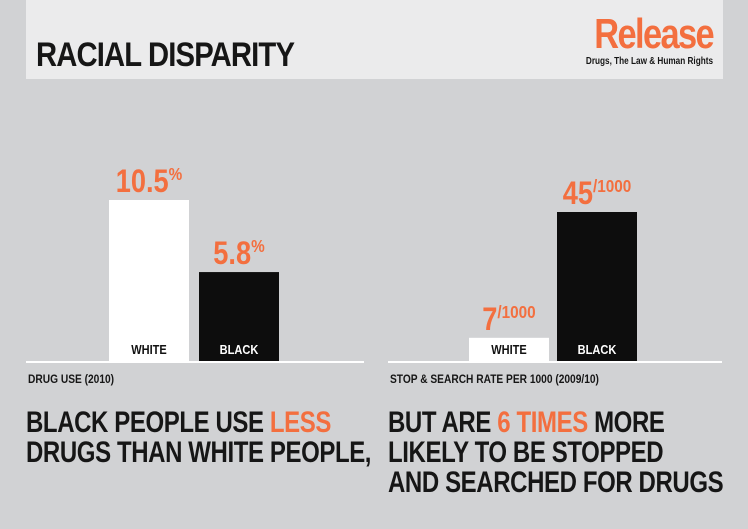  What do you see at coordinates (597, 349) in the screenshot?
I see `bar-category-label-1-1: BLACK` at bounding box center [597, 349].